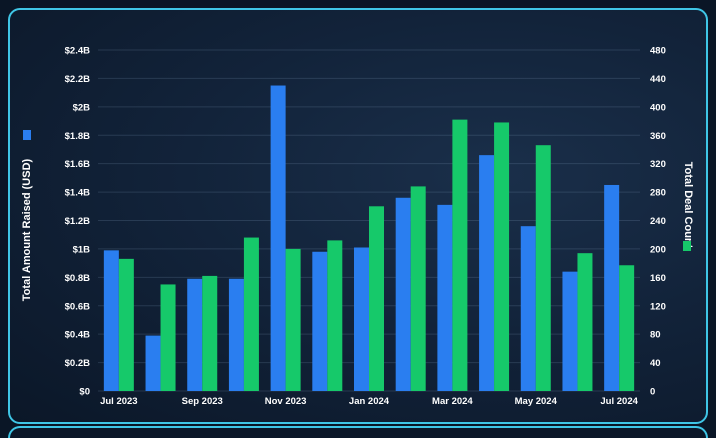 Image resolution: width=716 pixels, height=438 pixels. Describe the element at coordinates (658, 164) in the screenshot. I see `y2-tick-label: 320` at that location.